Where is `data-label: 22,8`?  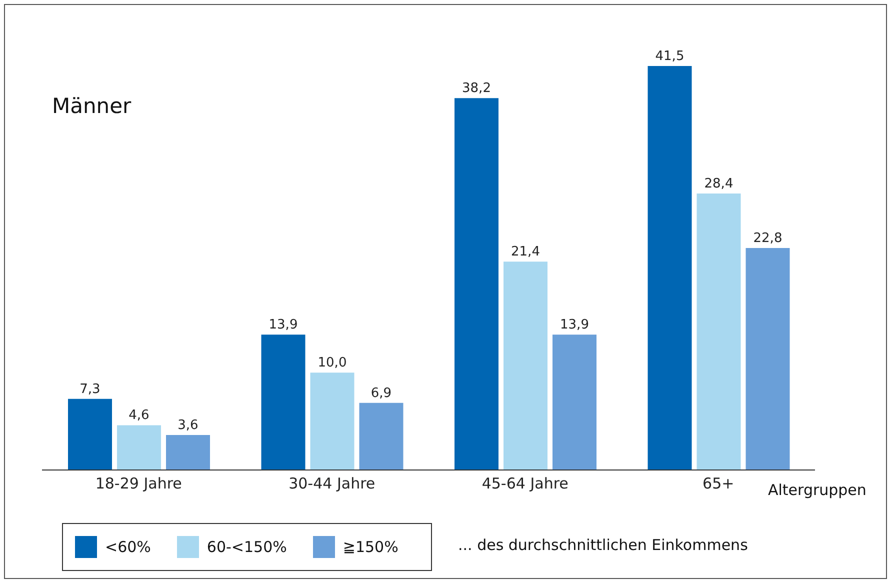
data-label: 22,8 is located at coordinates (767, 238).